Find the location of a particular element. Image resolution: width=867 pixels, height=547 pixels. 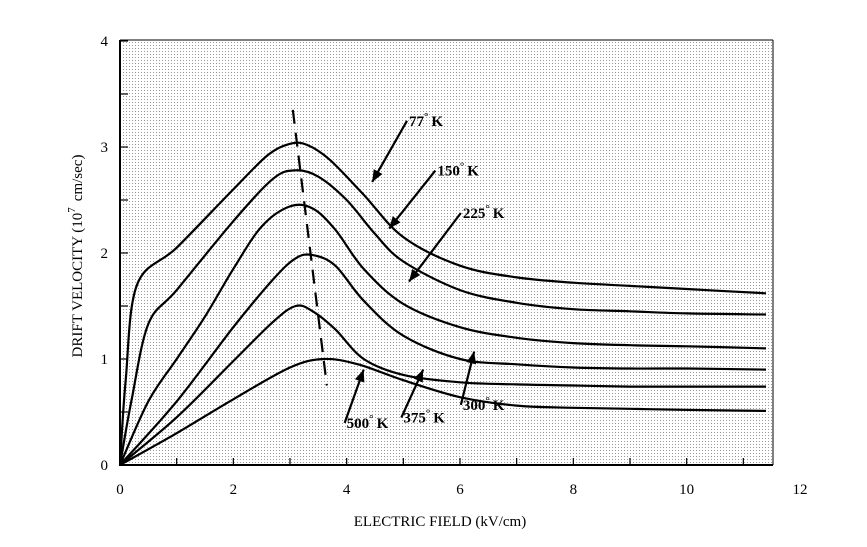

y-tick-label: 2 is located at coordinates (105, 254).